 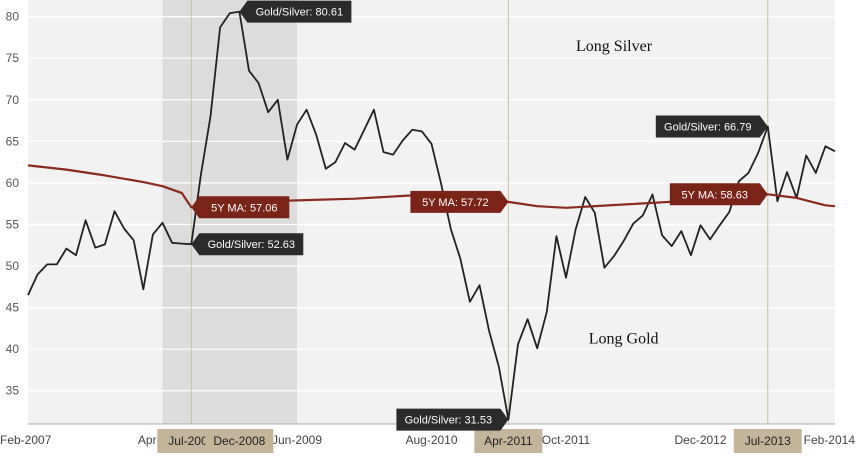 I want to click on callout-gold-silver-52-63: Gold/Silver: 52.63, so click(x=247, y=244).